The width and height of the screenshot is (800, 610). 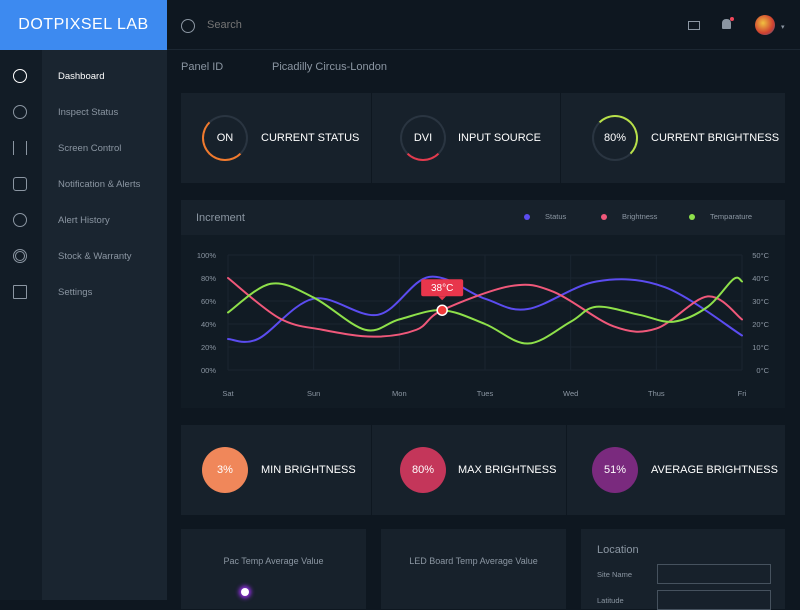 I want to click on sidebar-item-inspect-status: Inspect Status, so click(x=88, y=112).